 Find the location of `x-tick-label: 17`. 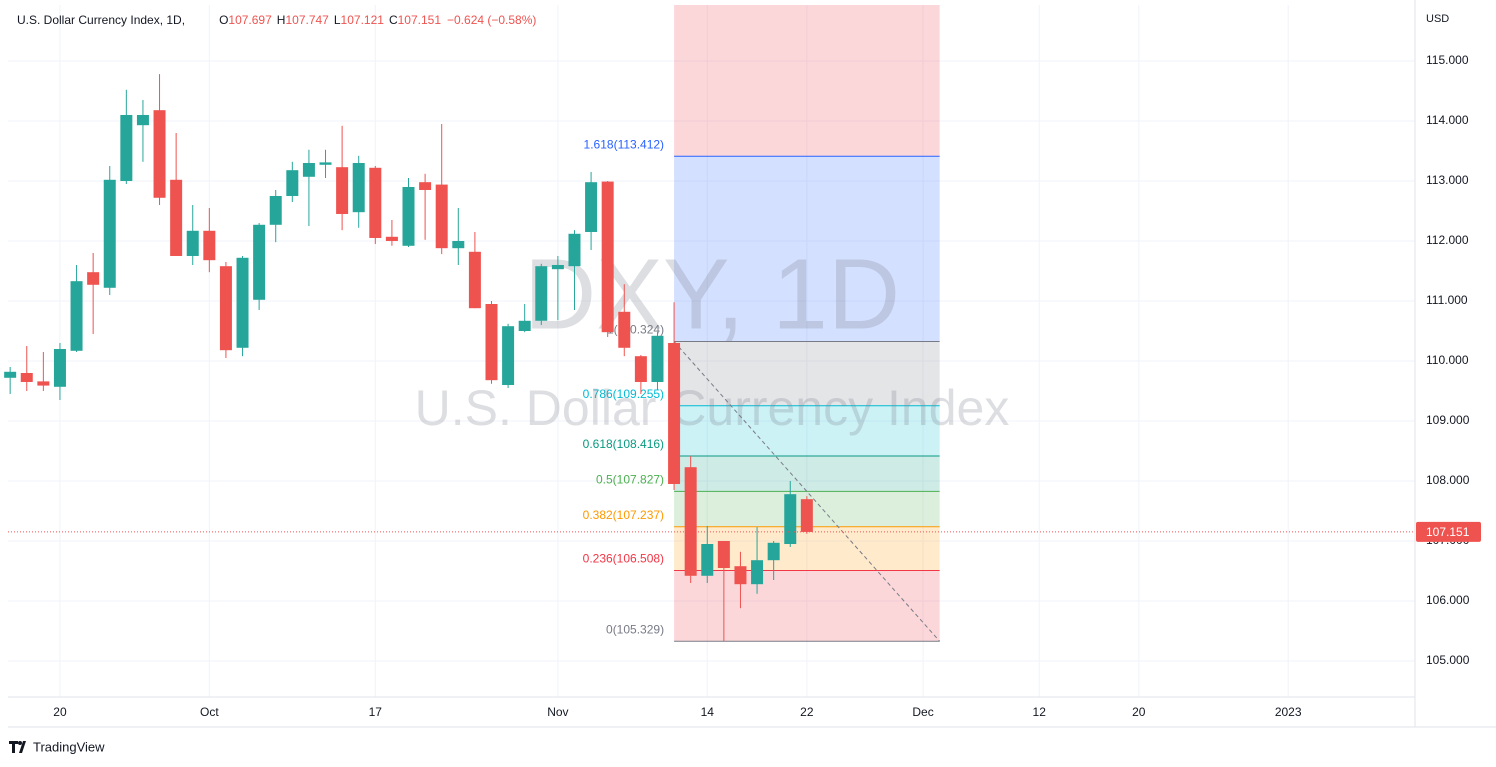

x-tick-label: 17 is located at coordinates (376, 712).